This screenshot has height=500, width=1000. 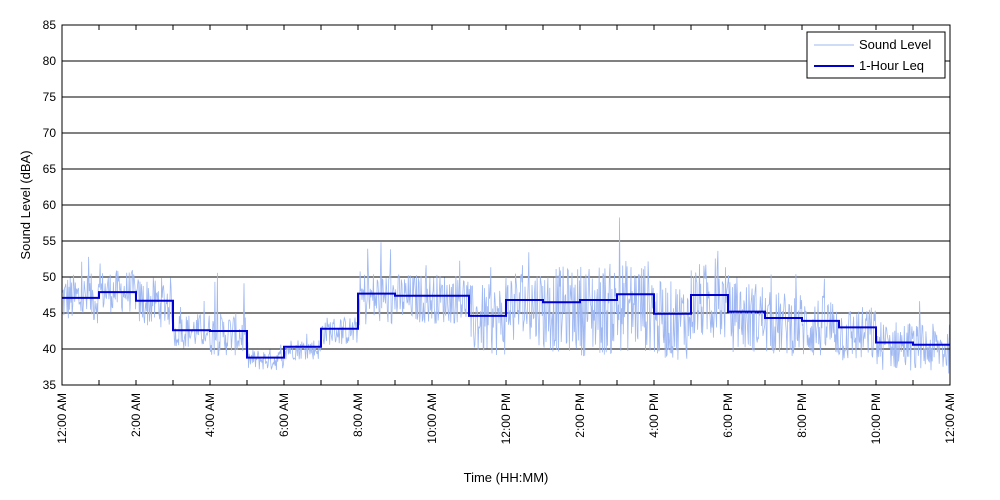 What do you see at coordinates (50, 97) in the screenshot?
I see `y-tick-label: 75` at bounding box center [50, 97].